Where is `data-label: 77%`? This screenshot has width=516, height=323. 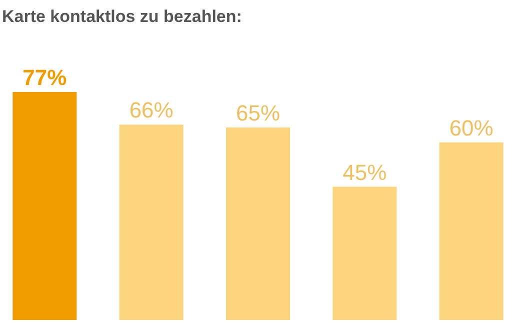
data-label: 77% is located at coordinates (44, 77).